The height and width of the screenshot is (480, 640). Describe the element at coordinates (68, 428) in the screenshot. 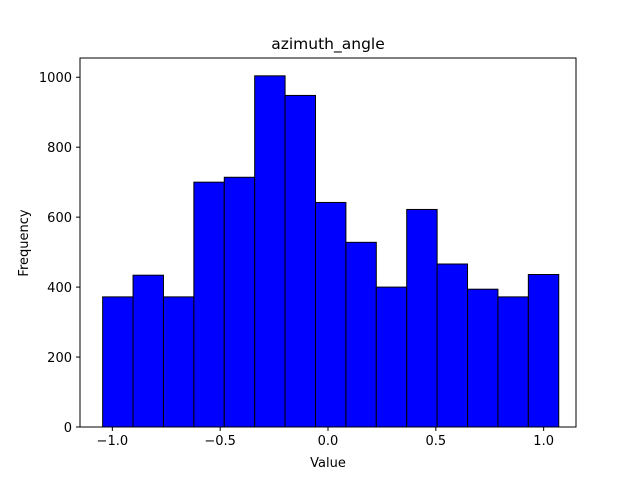

I see `y-tick-label: 0` at that location.